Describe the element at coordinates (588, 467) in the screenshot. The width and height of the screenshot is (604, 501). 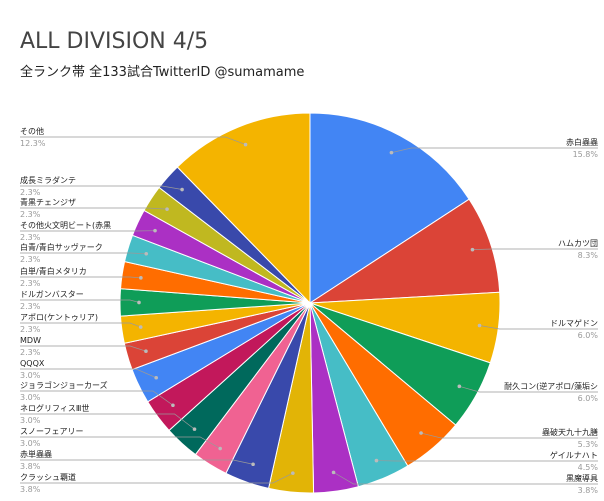
I see `slice-value: 4.5%` at that location.